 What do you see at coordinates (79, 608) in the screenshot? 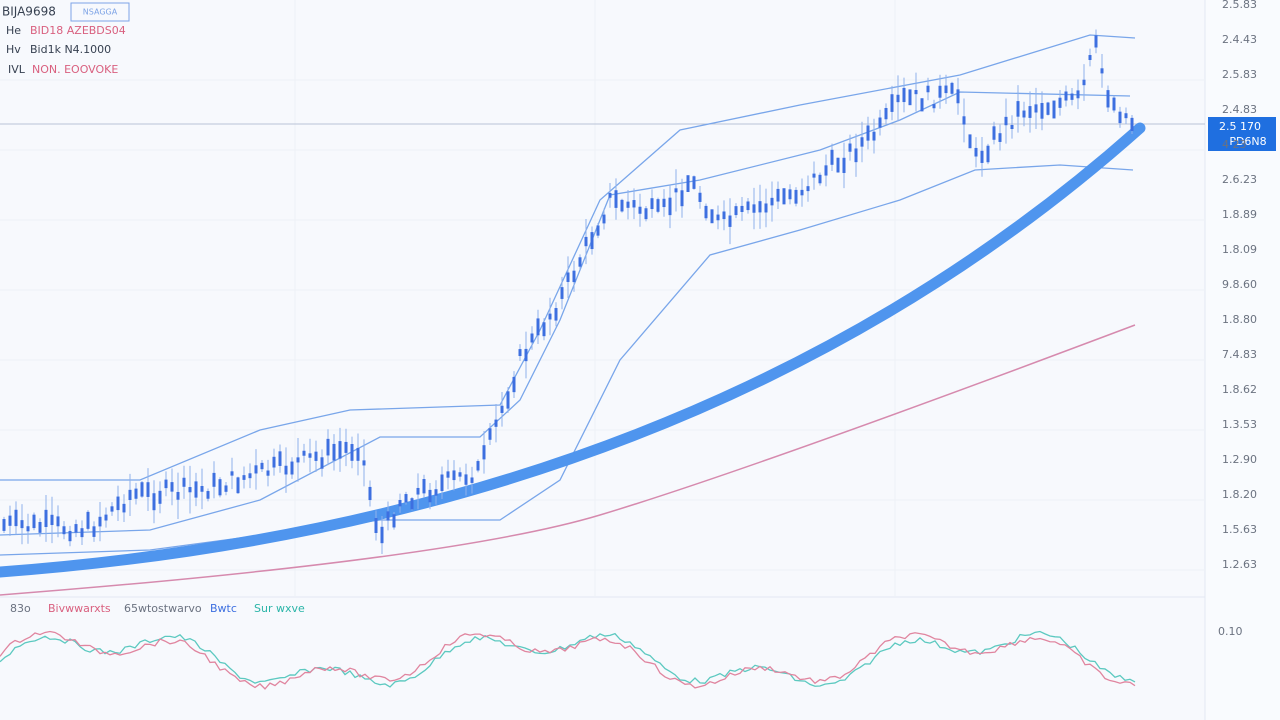
I see `osc-legend: Bivwwarxts` at bounding box center [79, 608].